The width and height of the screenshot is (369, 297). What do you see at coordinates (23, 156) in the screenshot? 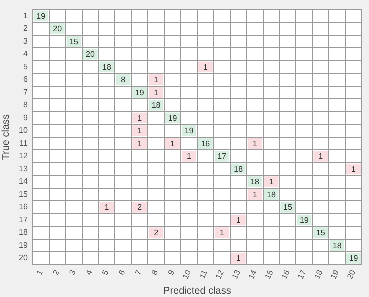
I see `y-tick-label: 12` at bounding box center [23, 156].